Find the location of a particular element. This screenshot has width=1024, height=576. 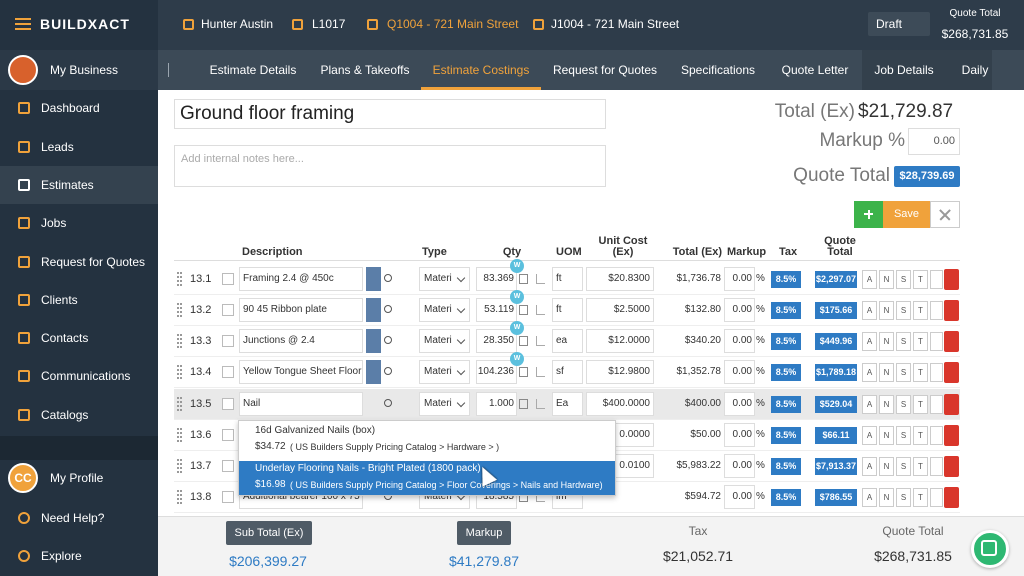

unit-cost-input: $20.8300 is located at coordinates (620, 279).